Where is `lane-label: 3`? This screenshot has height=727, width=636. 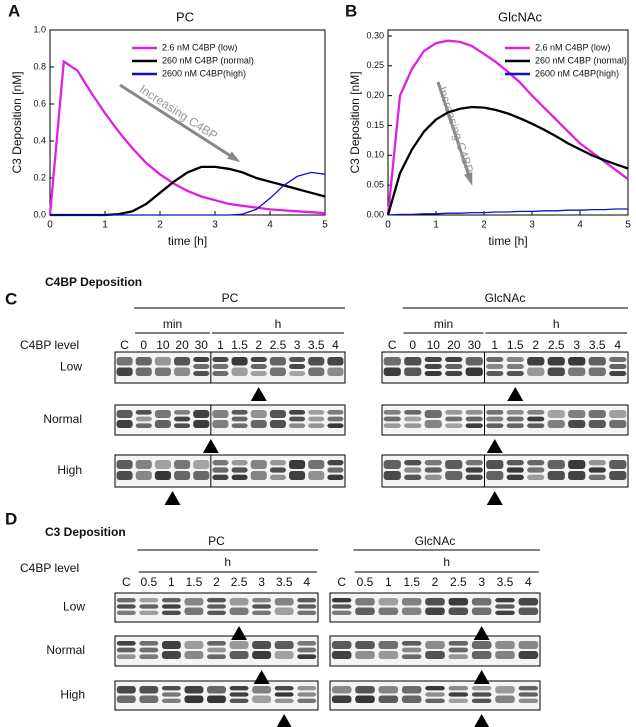 lane-label: 3 is located at coordinates (261, 582).